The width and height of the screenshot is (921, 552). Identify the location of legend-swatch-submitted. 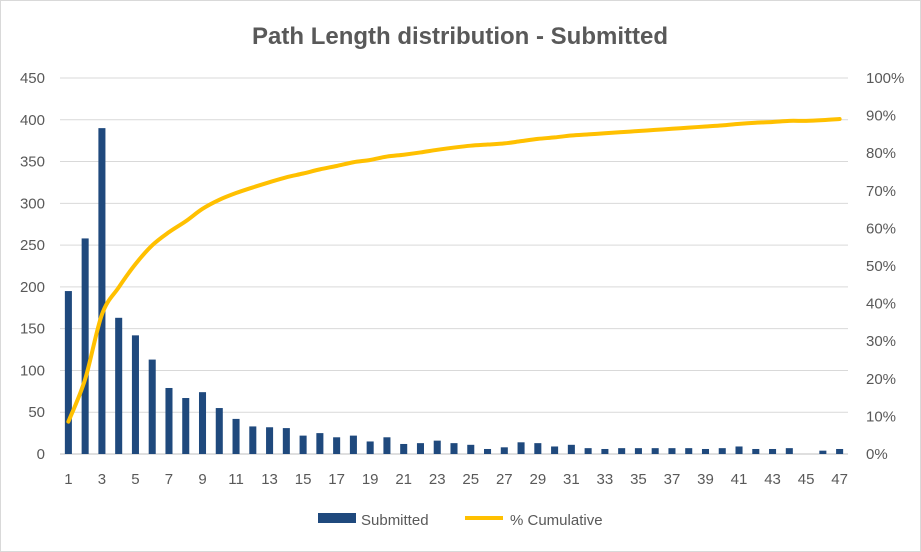
(337, 518).